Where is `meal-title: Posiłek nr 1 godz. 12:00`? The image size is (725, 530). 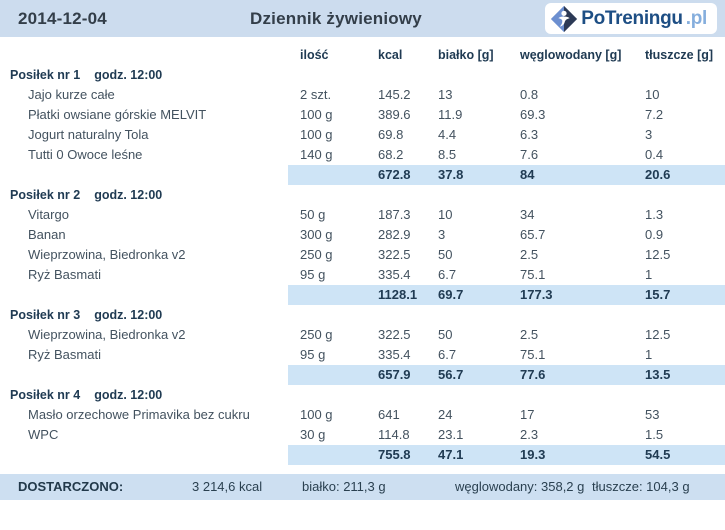
meal-title: Posiłek nr 1 godz. 12:00 is located at coordinates (362, 75).